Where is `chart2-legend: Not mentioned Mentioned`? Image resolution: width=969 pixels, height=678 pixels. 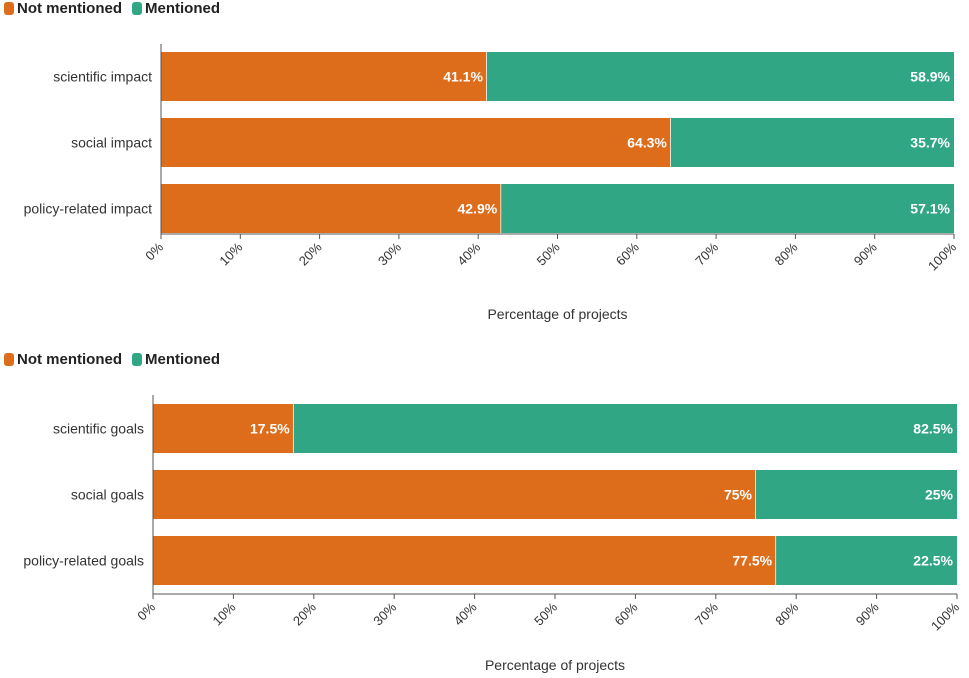
chart2-legend: Not mentioned Mentioned is located at coordinates (112, 359).